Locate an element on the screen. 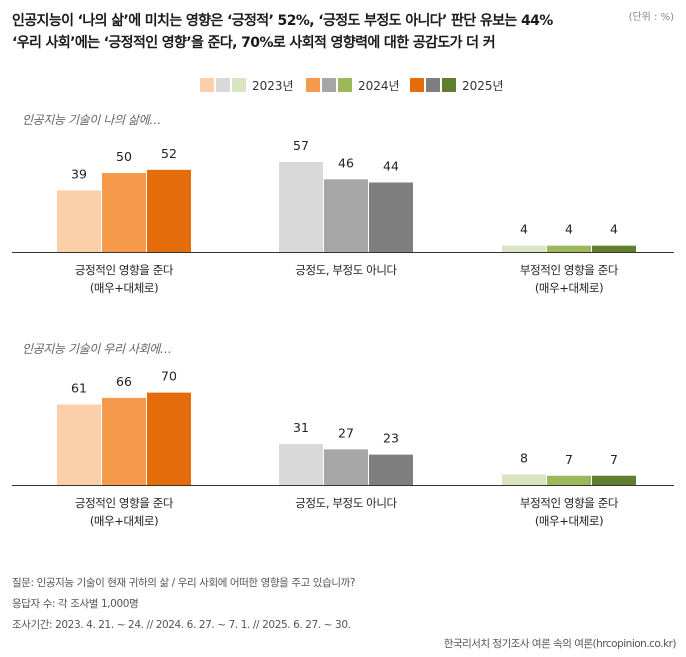 This screenshot has height=657, width=686. footer-respondents: 응답자 수: 각 조사별 1,000명 is located at coordinates (75, 604).